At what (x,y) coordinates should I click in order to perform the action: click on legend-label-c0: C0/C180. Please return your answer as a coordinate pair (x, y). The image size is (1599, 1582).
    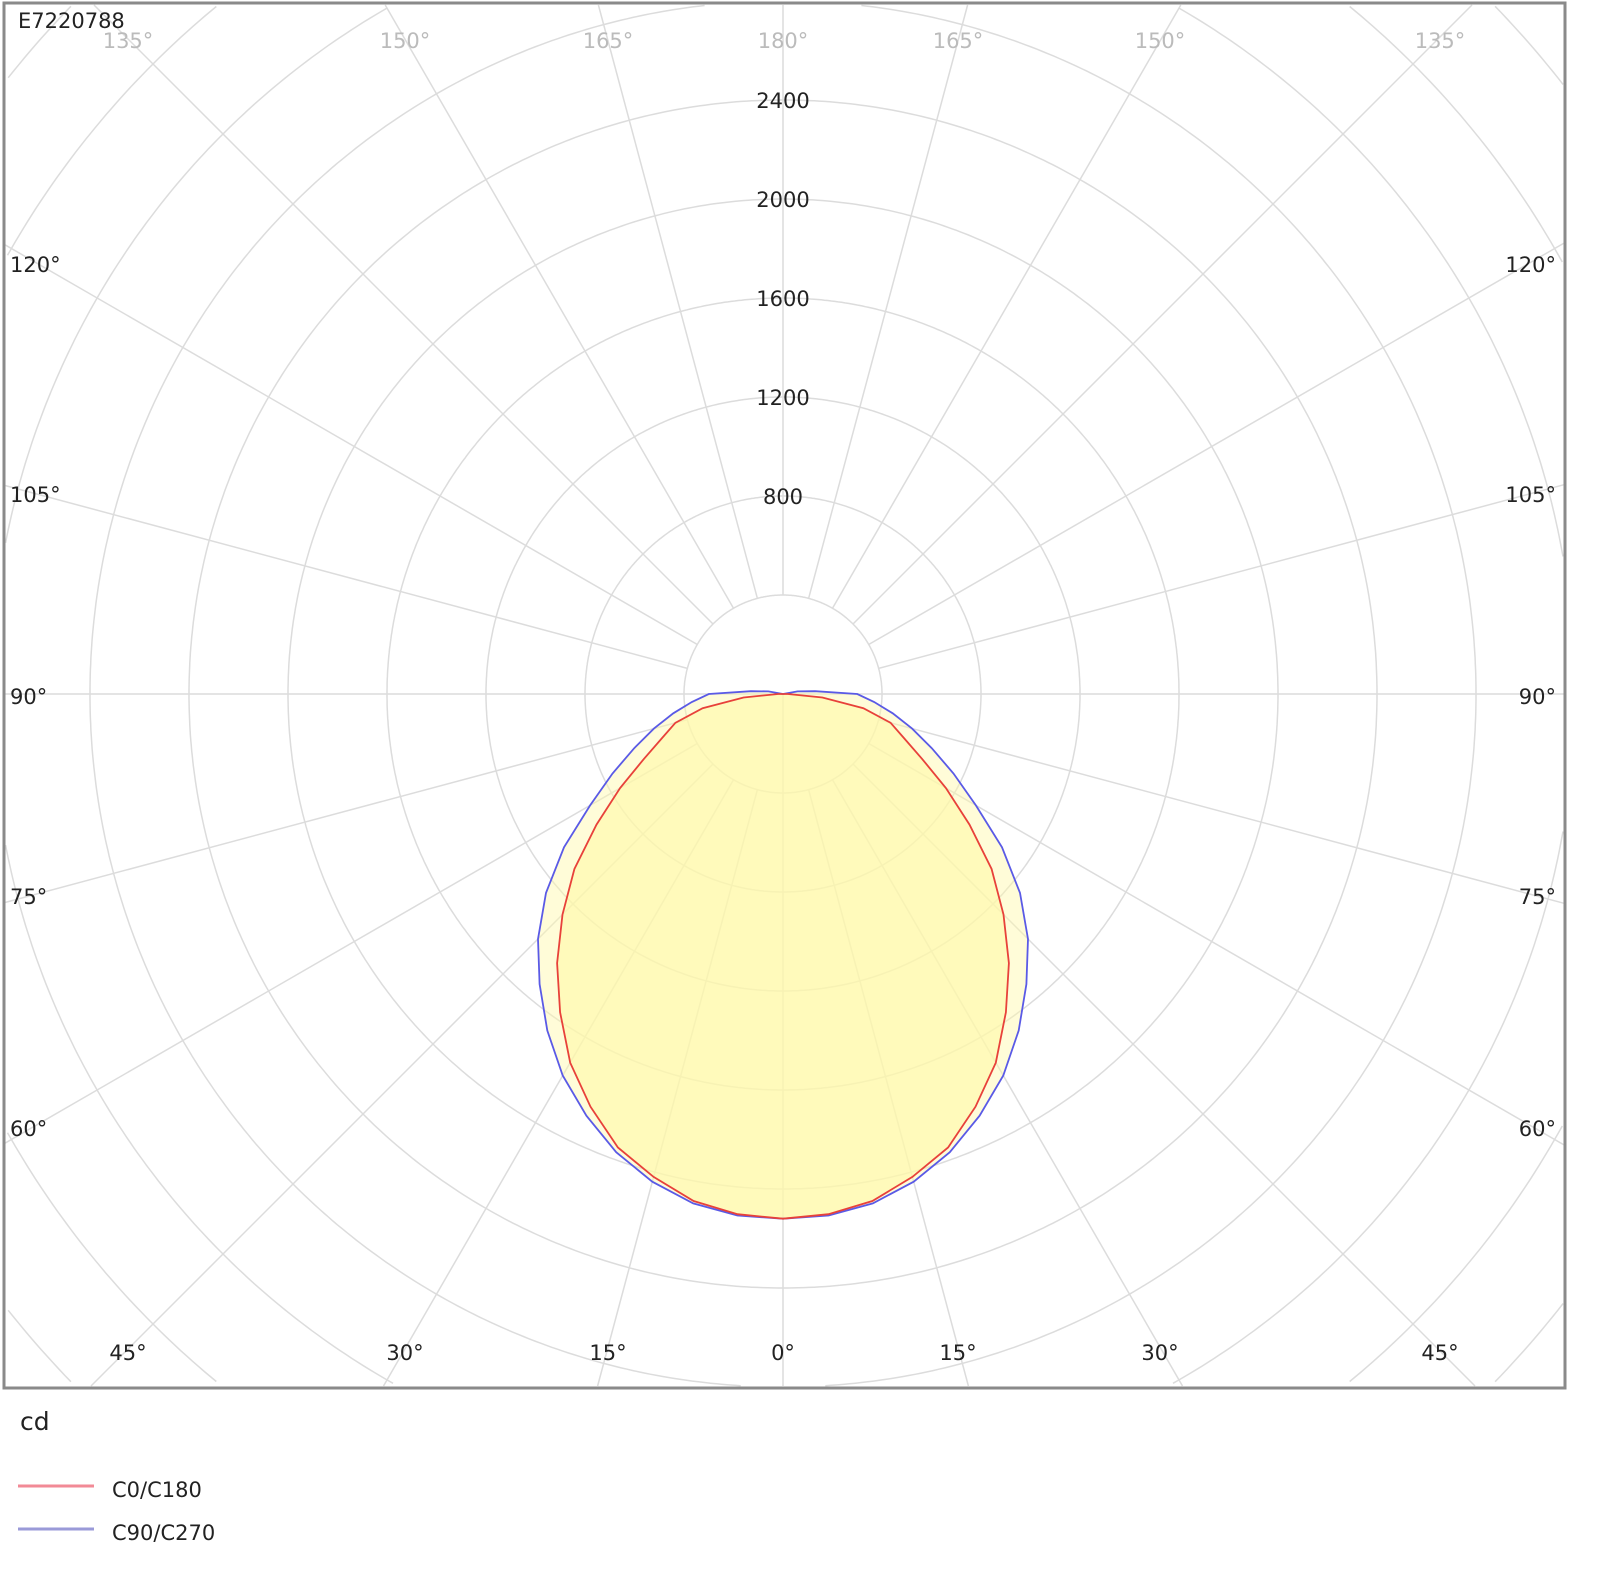
    Looking at the image, I should click on (157, 1490).